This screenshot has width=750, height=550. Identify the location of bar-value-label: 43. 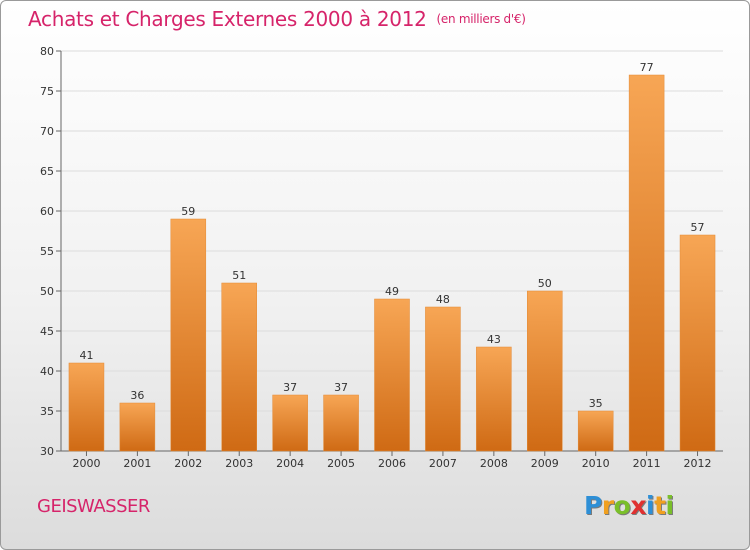
(494, 339).